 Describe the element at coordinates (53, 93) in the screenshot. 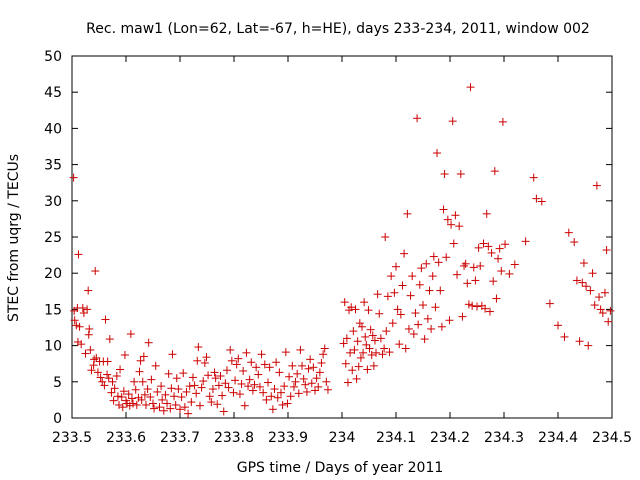

I see `y-tick-label: 45` at that location.